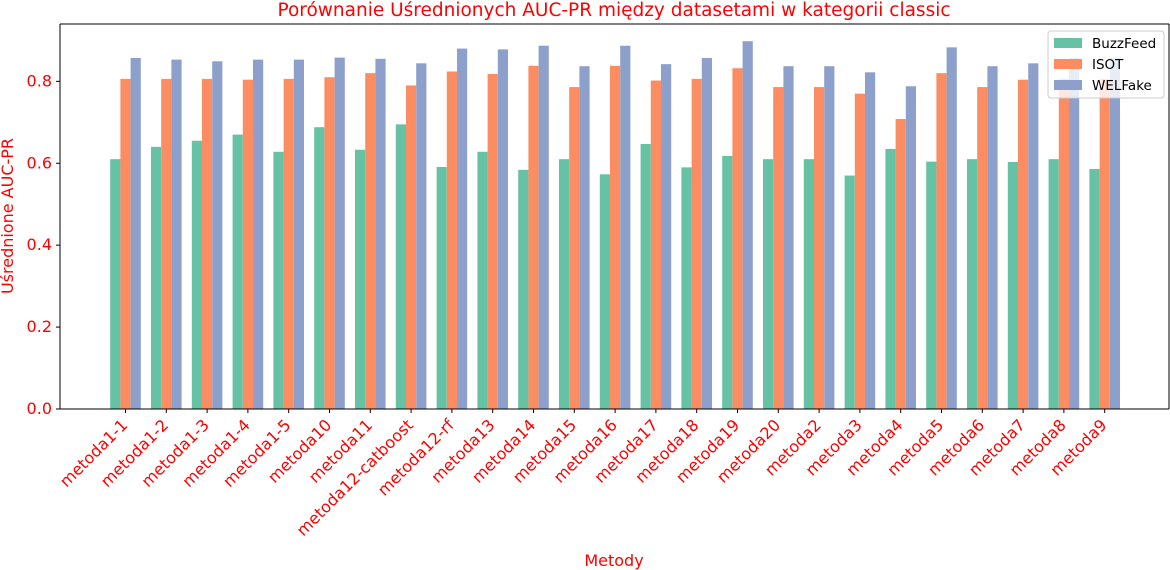  I want to click on bar-buzzfeed-metoda2, so click(808, 284).